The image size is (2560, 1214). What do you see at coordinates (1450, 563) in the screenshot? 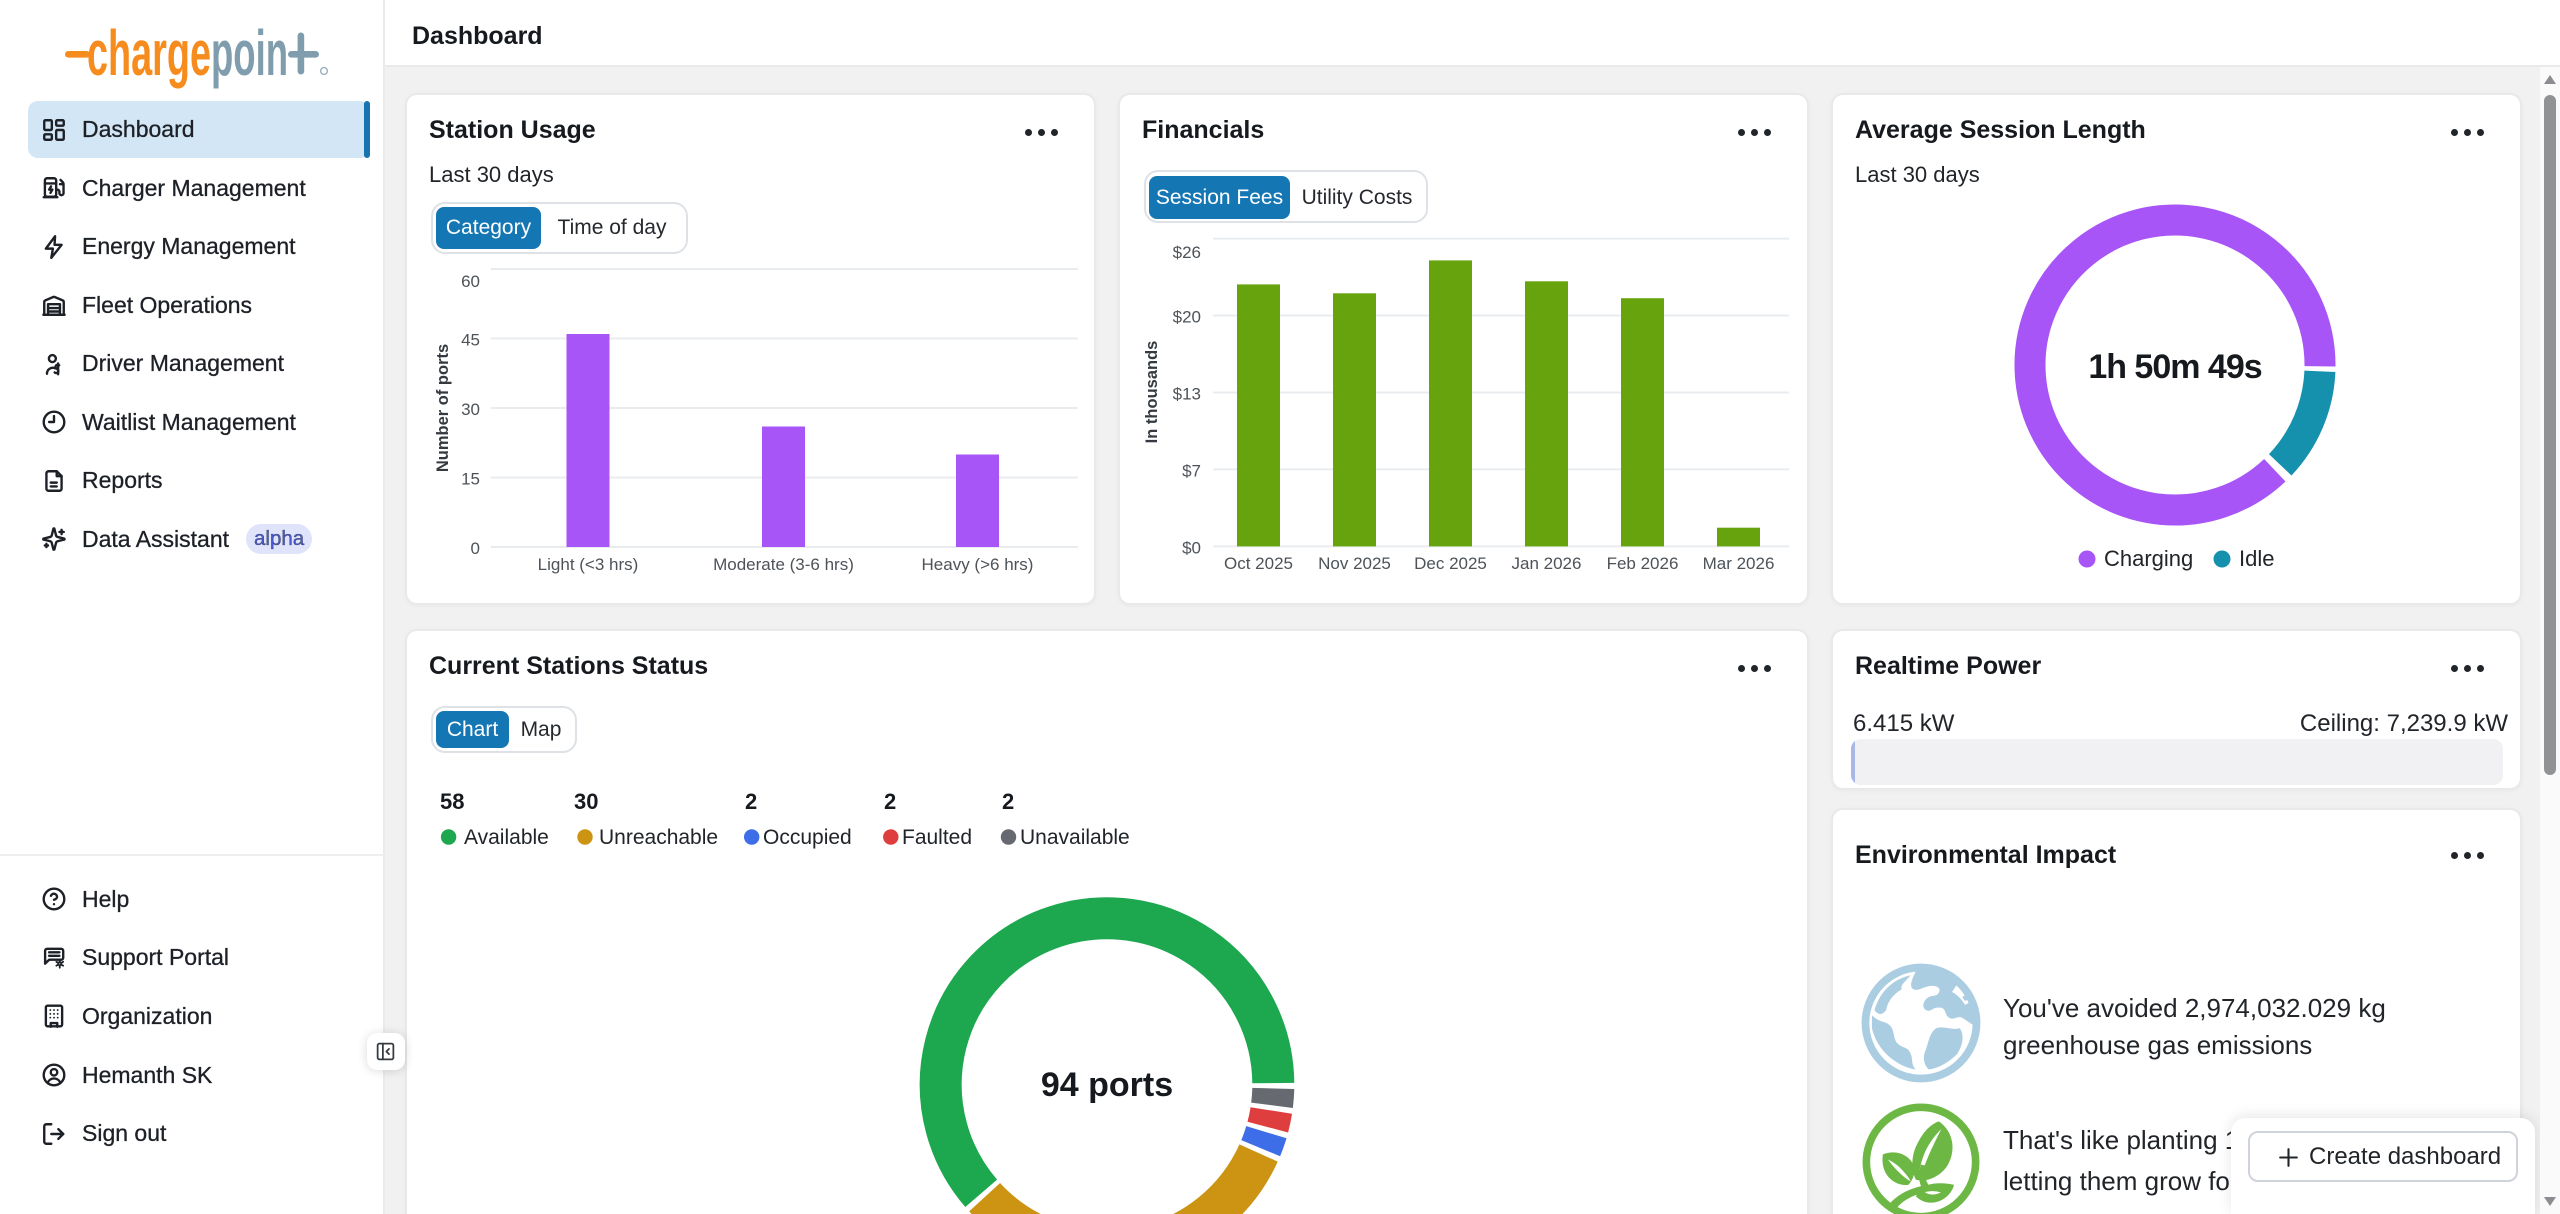
I see `svg-text: Dec 2025` at bounding box center [1450, 563].